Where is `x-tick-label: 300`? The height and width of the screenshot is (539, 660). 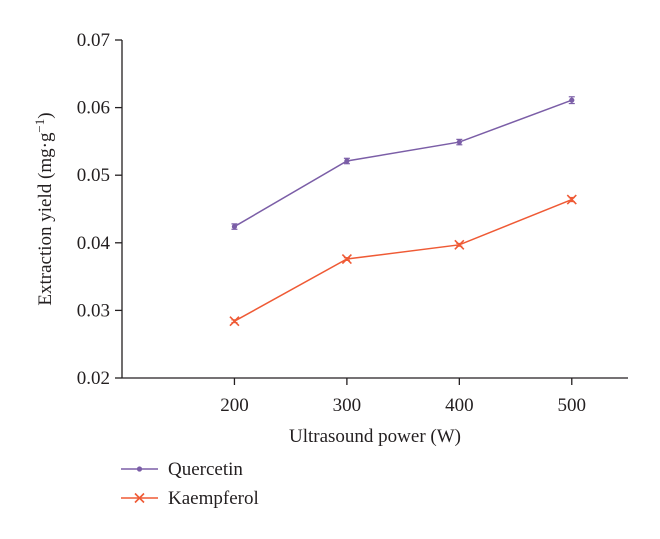
x-tick-label: 300 is located at coordinates (347, 405).